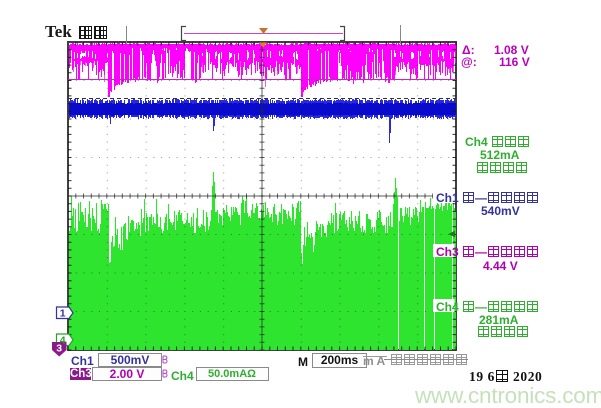 Image resolution: width=601 pixels, height=408 pixels. Describe the element at coordinates (63, 314) in the screenshot. I see `svg-text: 1` at that location.